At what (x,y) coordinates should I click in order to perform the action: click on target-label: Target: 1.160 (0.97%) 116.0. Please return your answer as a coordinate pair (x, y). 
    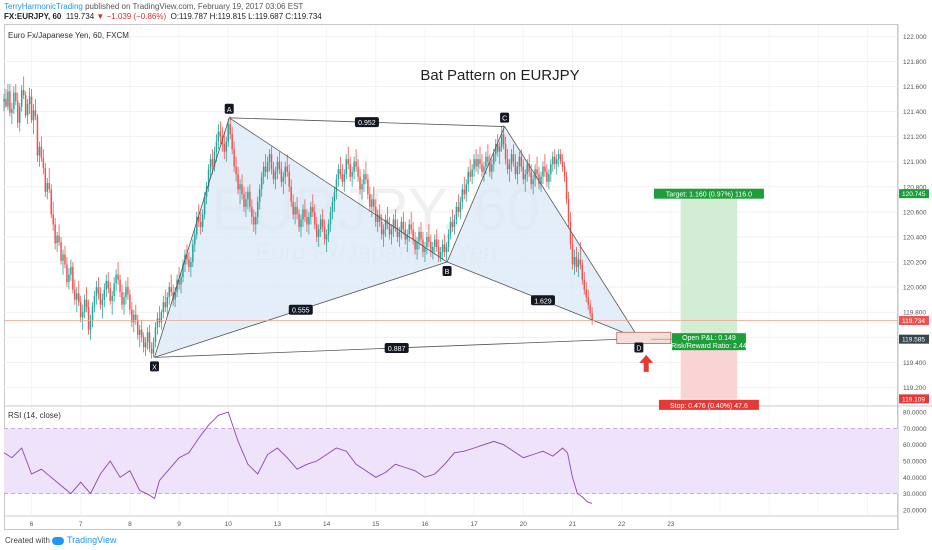
    Looking at the image, I should click on (709, 195).